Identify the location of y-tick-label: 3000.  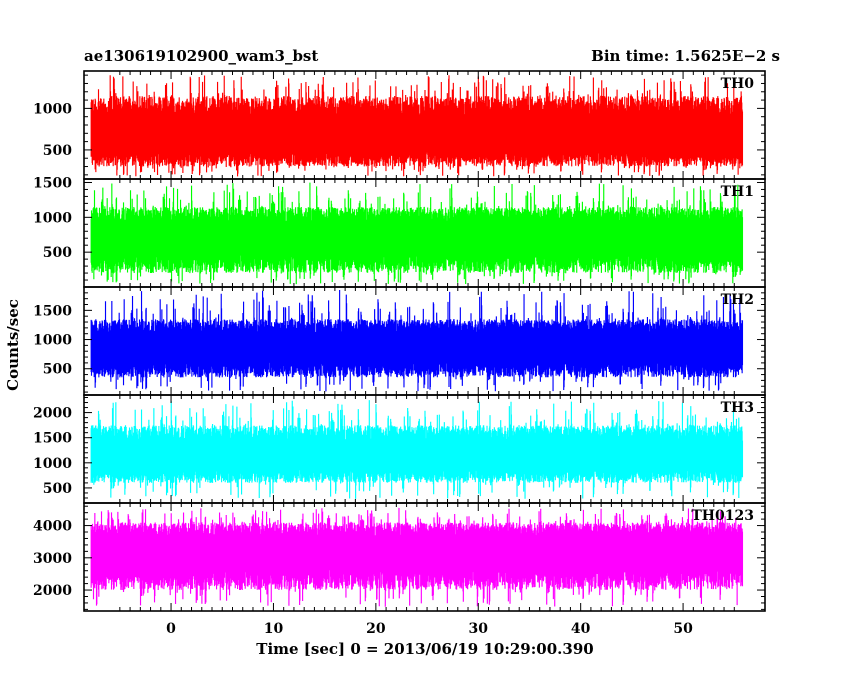
(52, 559).